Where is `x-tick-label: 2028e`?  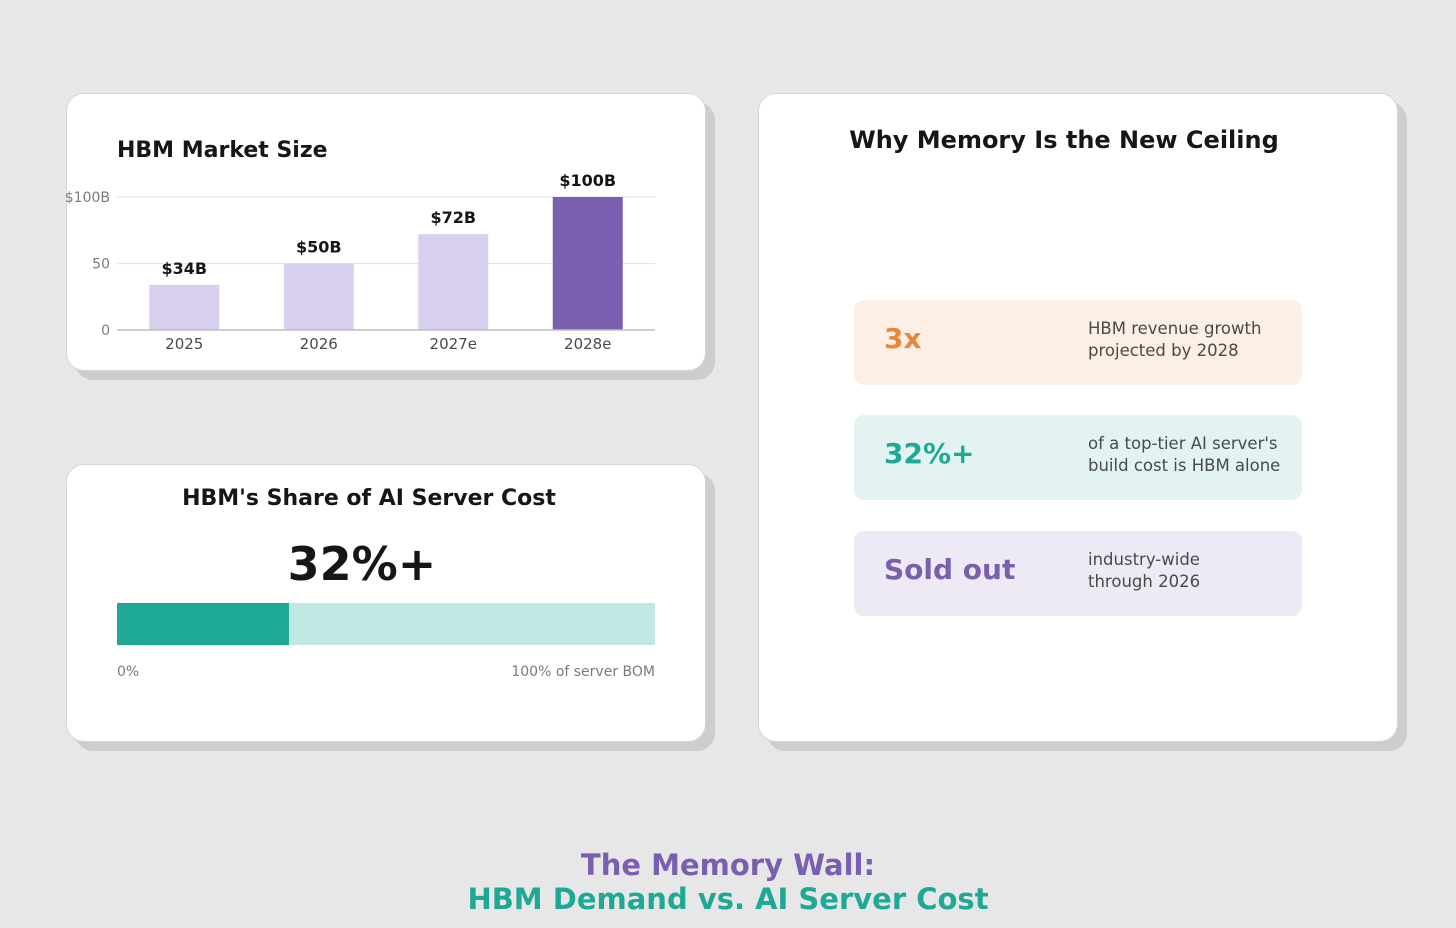 x-tick-label: 2028e is located at coordinates (587, 344).